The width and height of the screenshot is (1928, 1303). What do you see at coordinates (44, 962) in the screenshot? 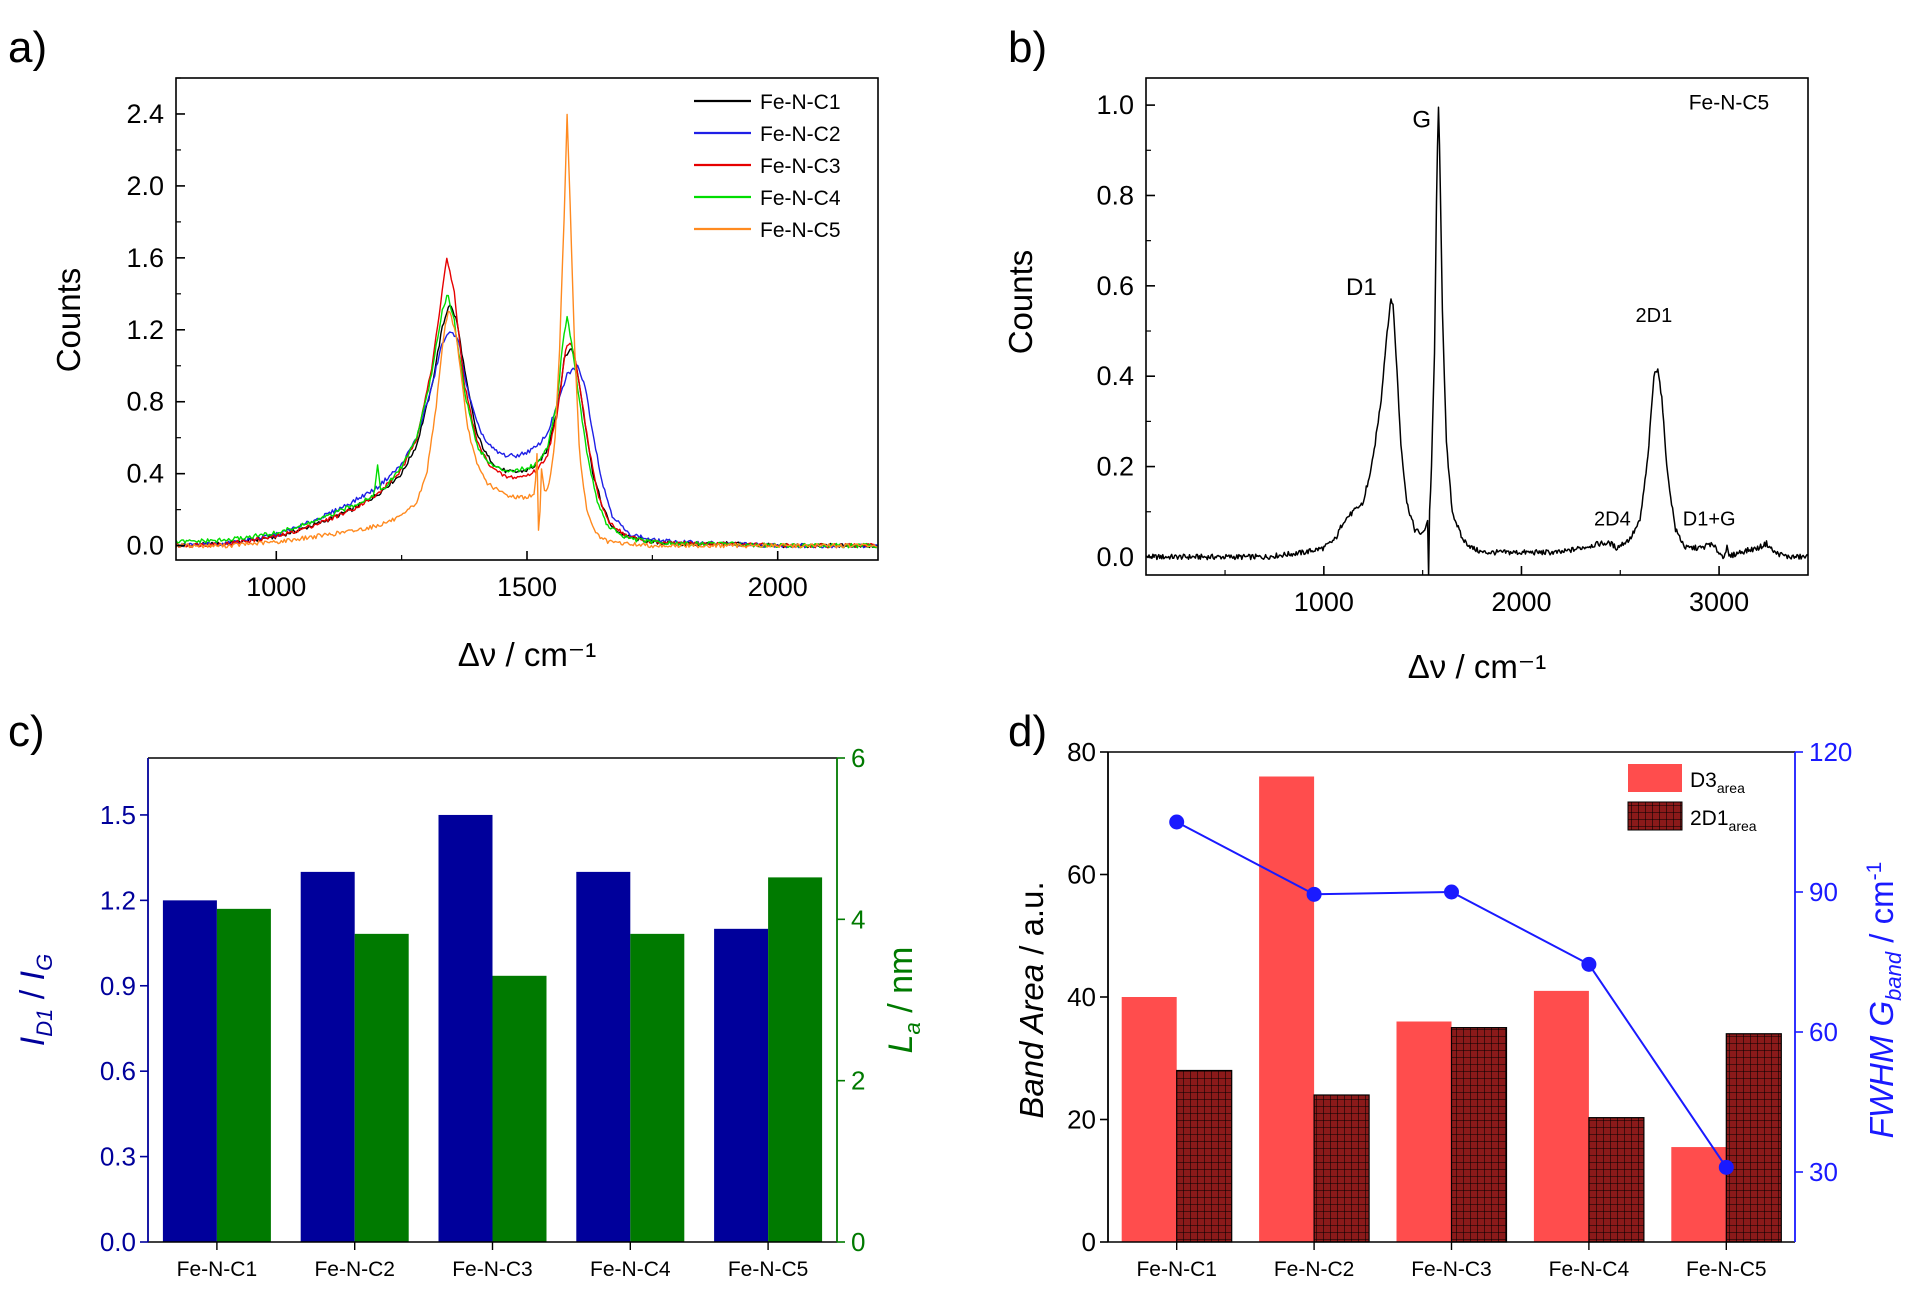
I see `panel-c-ylabel-sub: G` at bounding box center [44, 962].